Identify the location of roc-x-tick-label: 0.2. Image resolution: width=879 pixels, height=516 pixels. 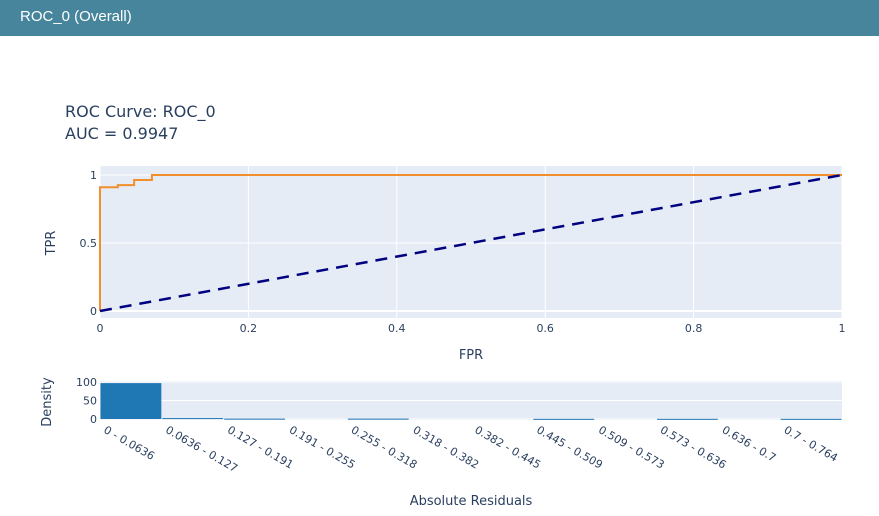
(249, 328).